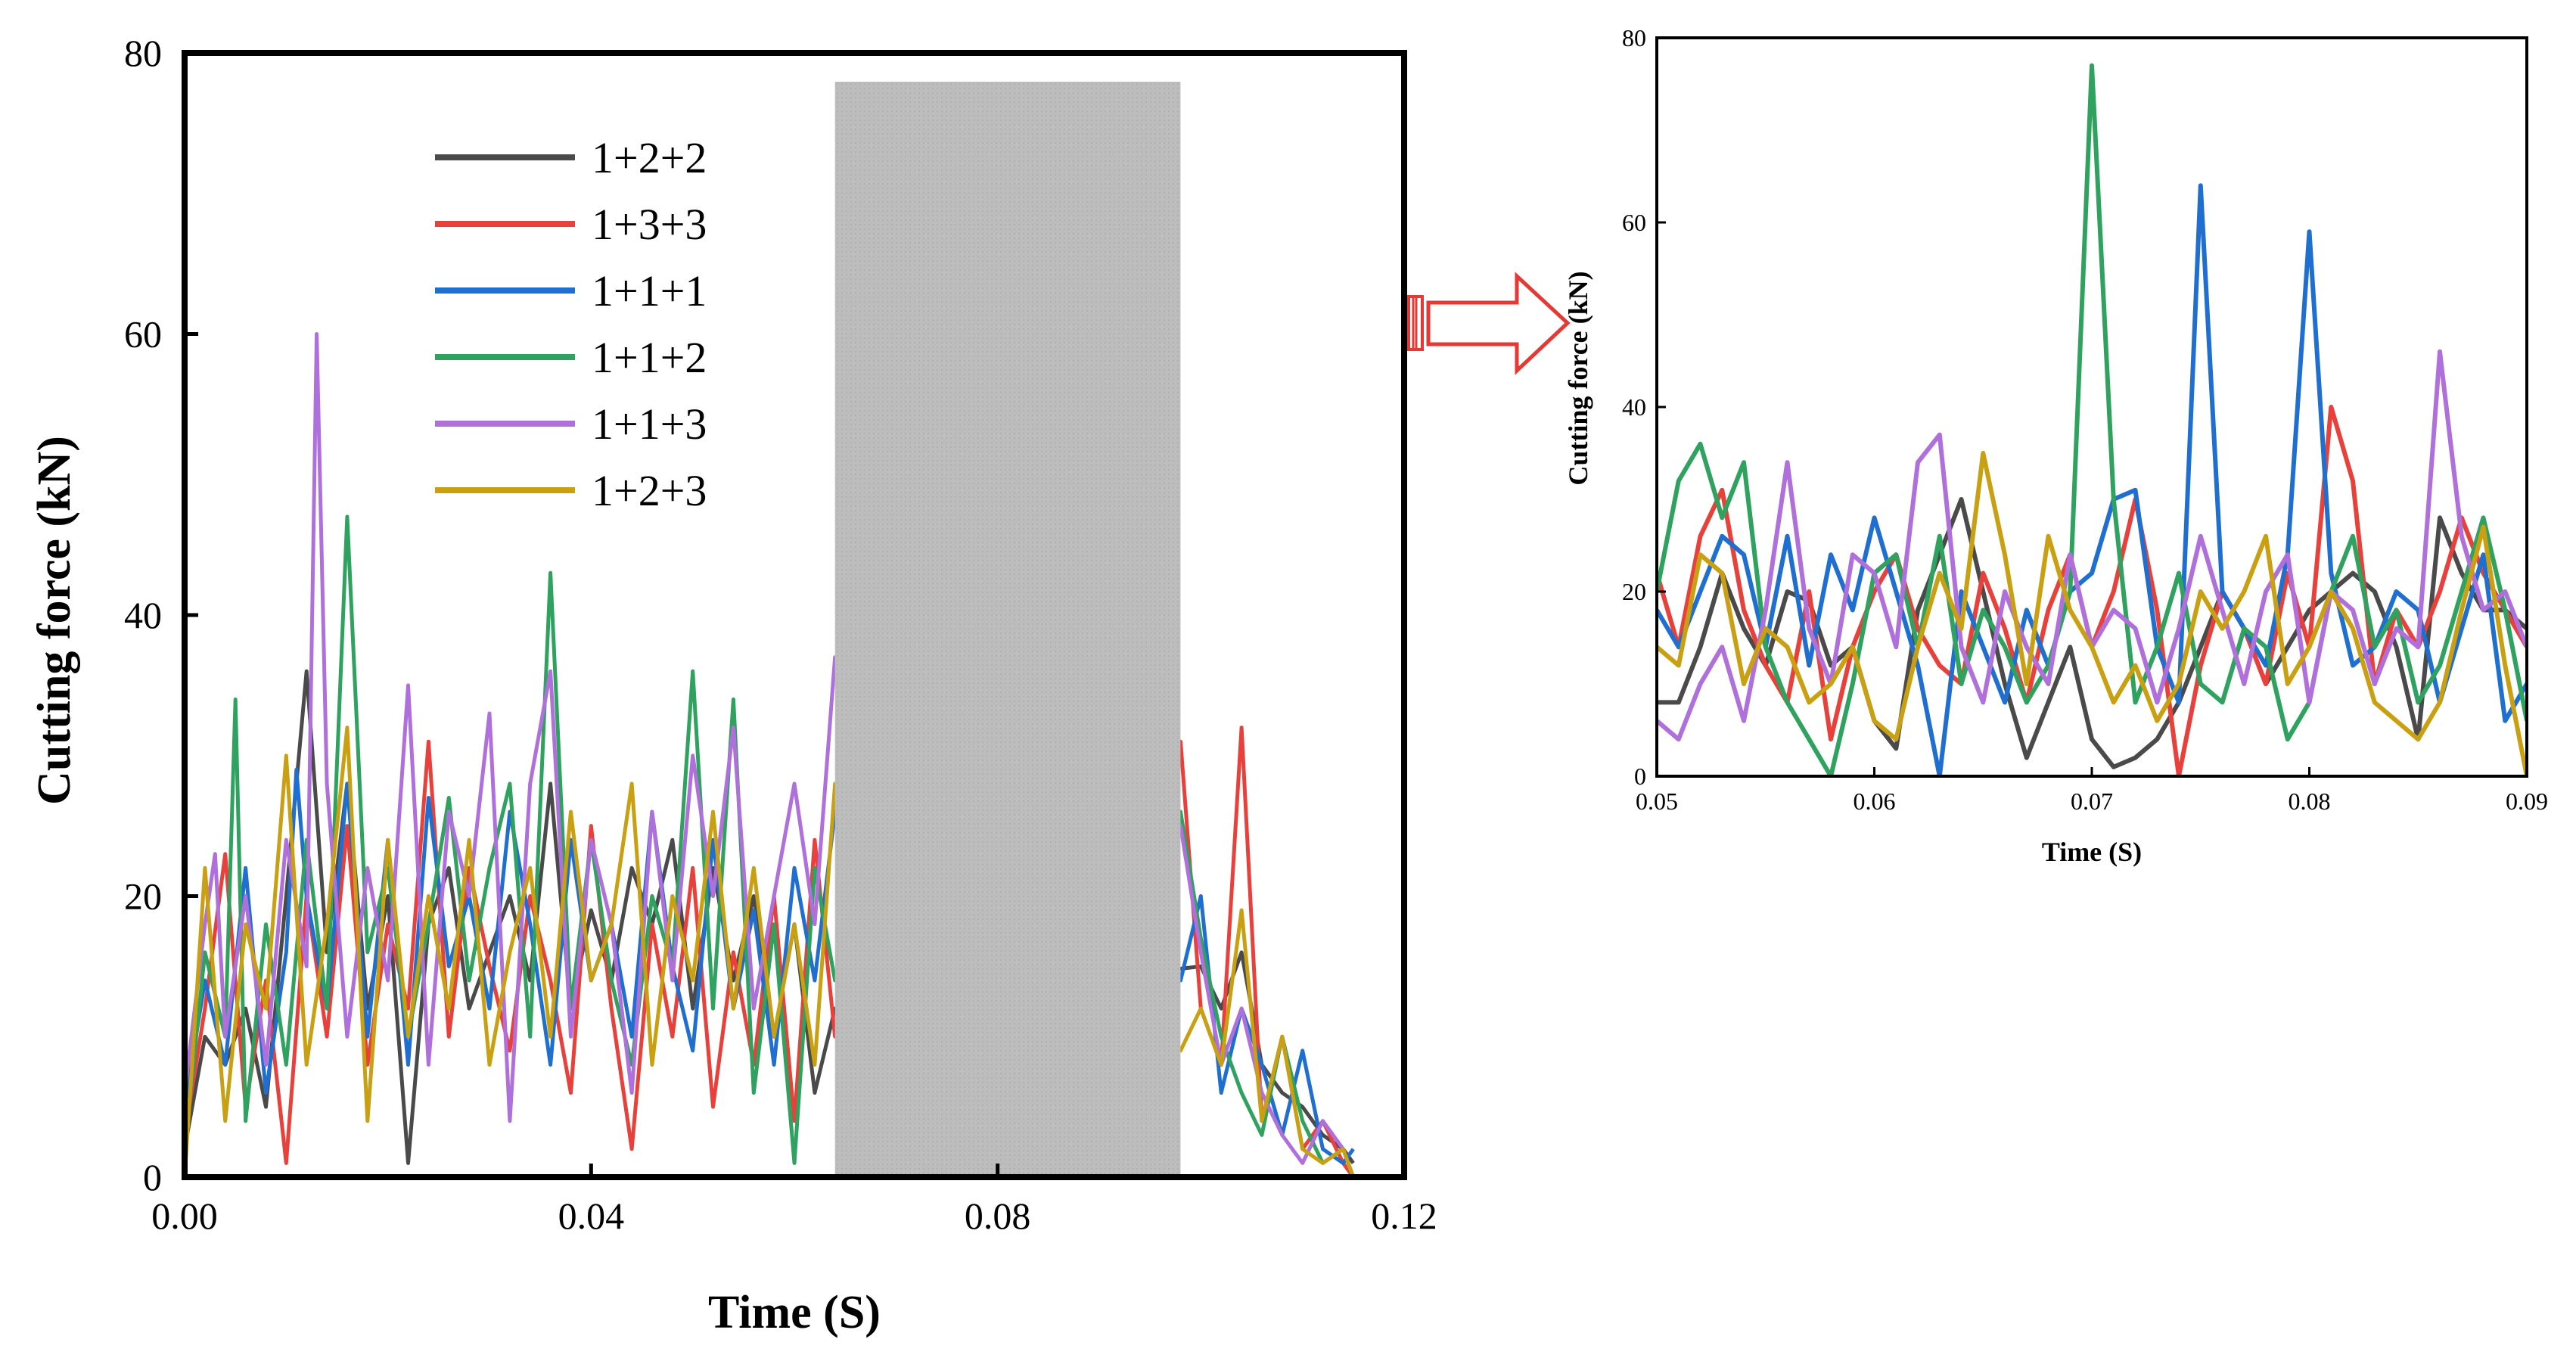 Image resolution: width=2576 pixels, height=1361 pixels. I want to click on legend-label-4: 1+1+3, so click(649, 424).